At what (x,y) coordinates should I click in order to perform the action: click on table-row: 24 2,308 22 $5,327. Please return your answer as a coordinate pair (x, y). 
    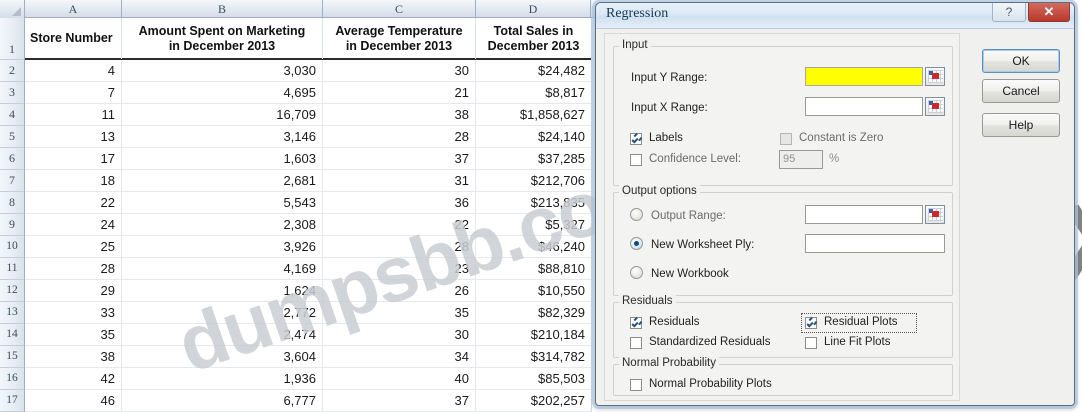
    Looking at the image, I should click on (308, 225).